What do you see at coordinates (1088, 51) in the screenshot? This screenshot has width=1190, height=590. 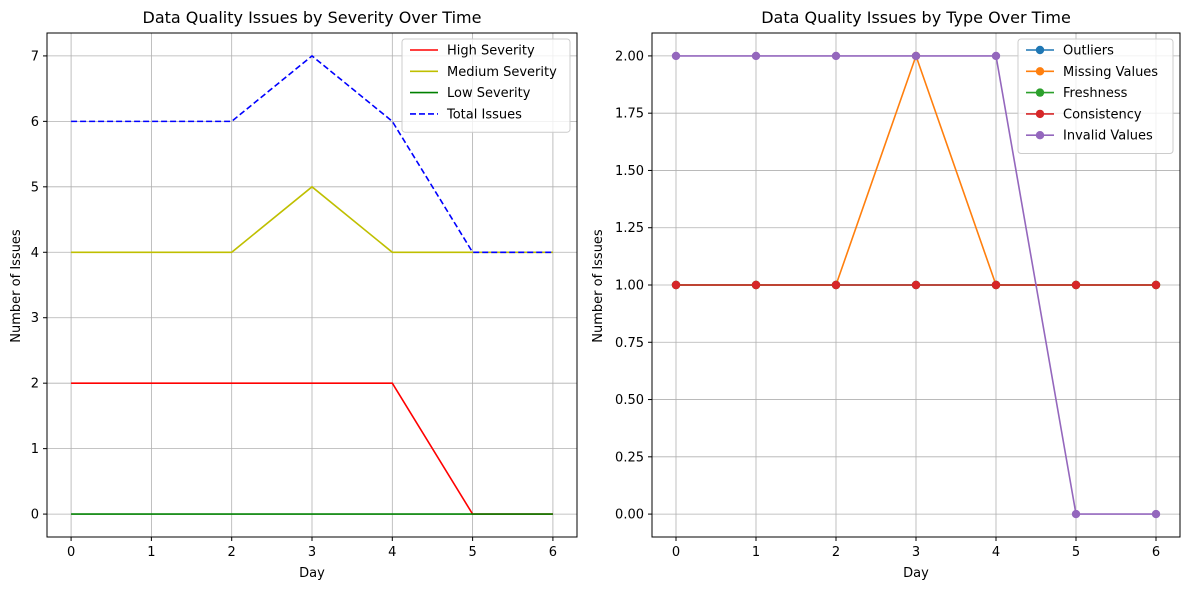 I see `legend-entry: Outliers` at bounding box center [1088, 51].